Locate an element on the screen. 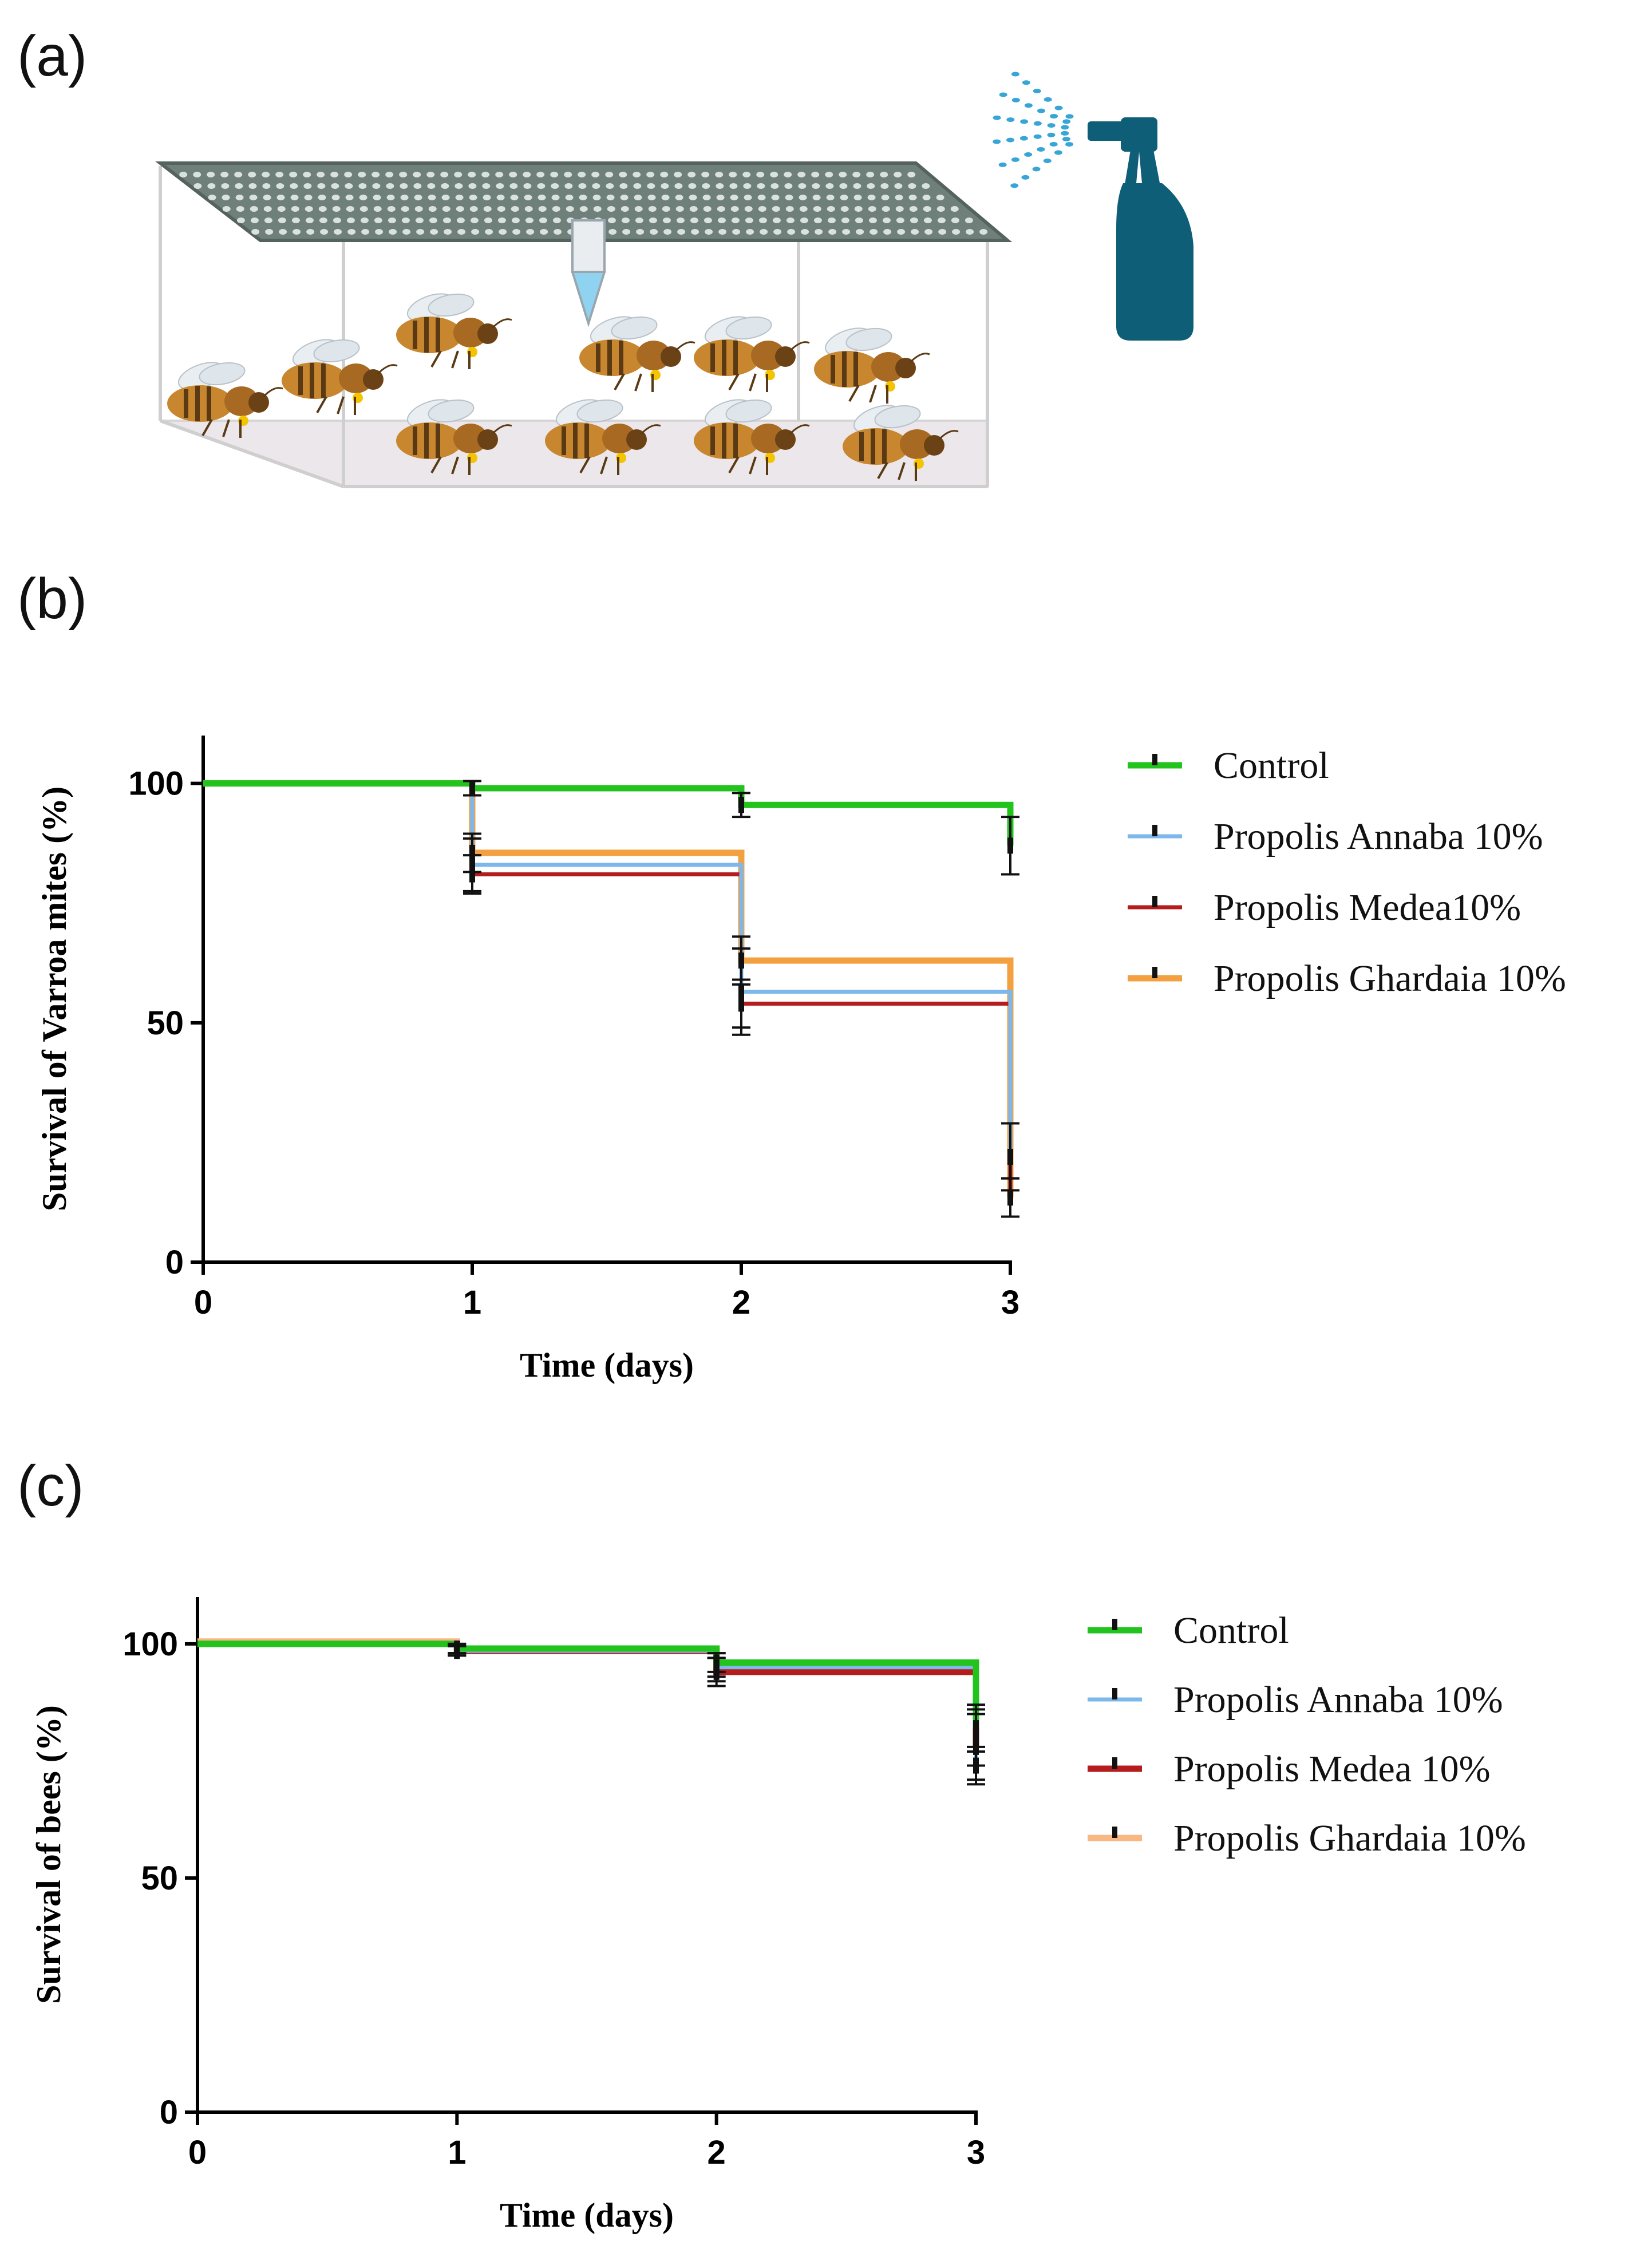  legend-item: Control is located at coordinates (1228, 766).